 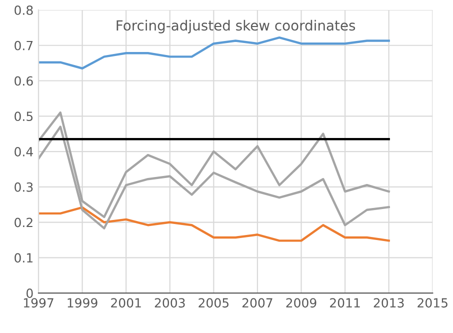 What do you see at coordinates (29, 293) in the screenshot?
I see `y-tick-label: 0` at bounding box center [29, 293].